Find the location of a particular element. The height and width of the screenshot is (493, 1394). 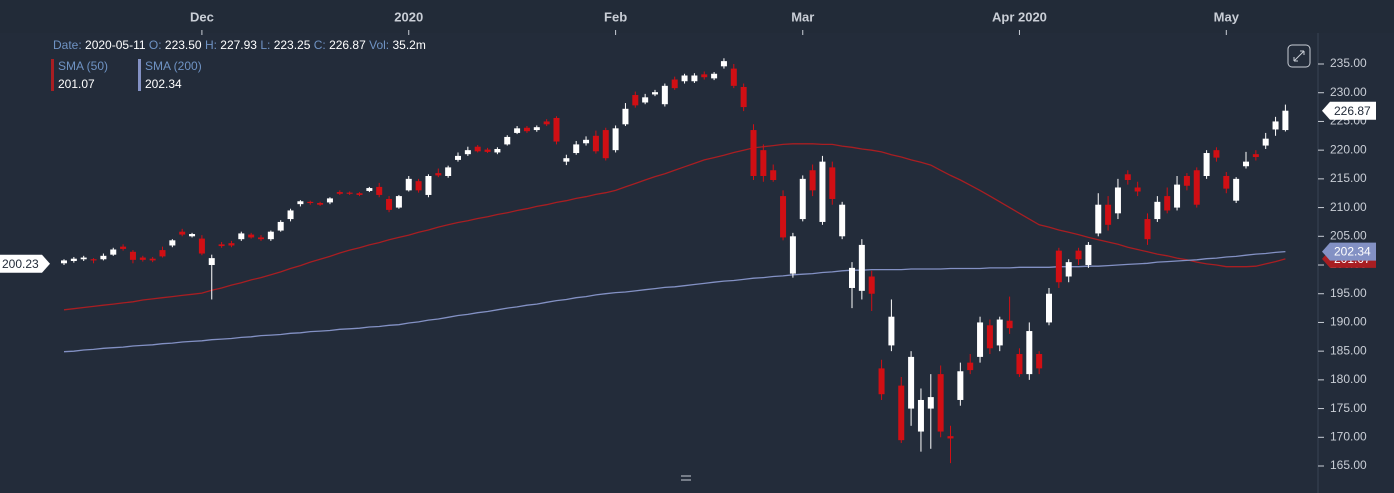

x-tick-label: Apr 2020 is located at coordinates (1019, 16).